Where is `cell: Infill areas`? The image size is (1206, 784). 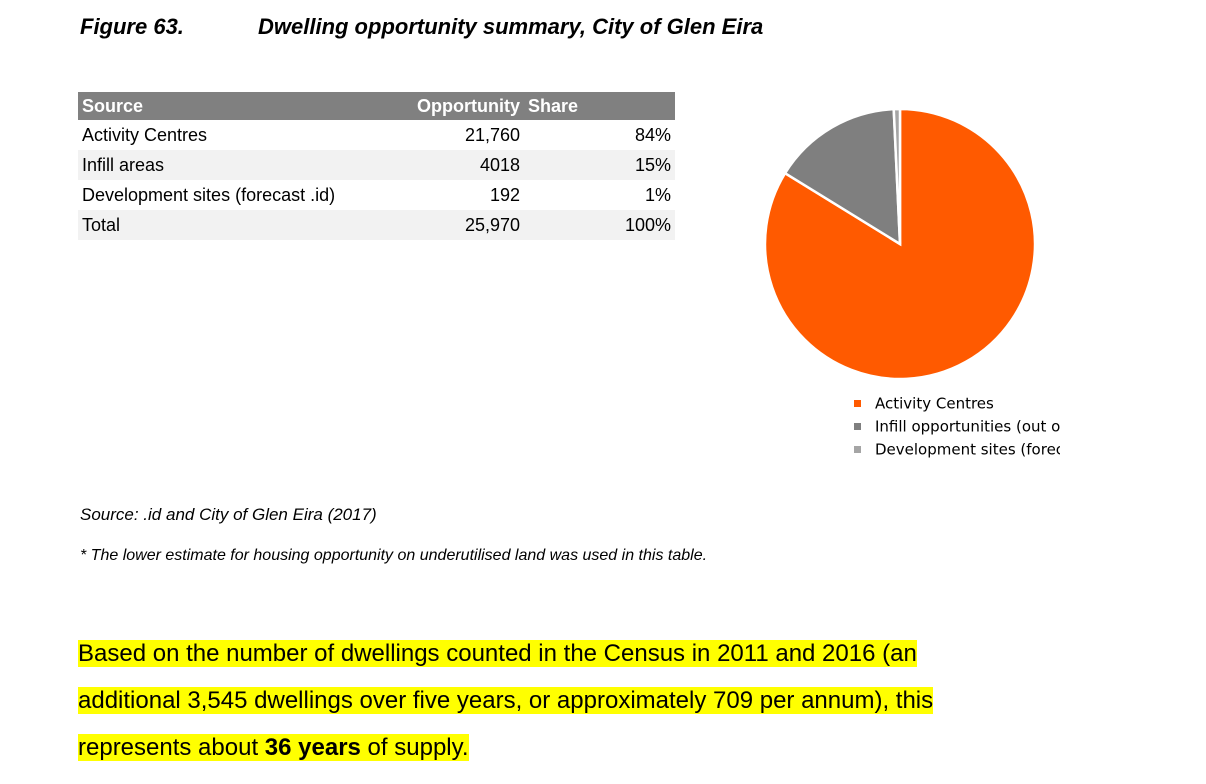 cell: Infill areas is located at coordinates (232, 165).